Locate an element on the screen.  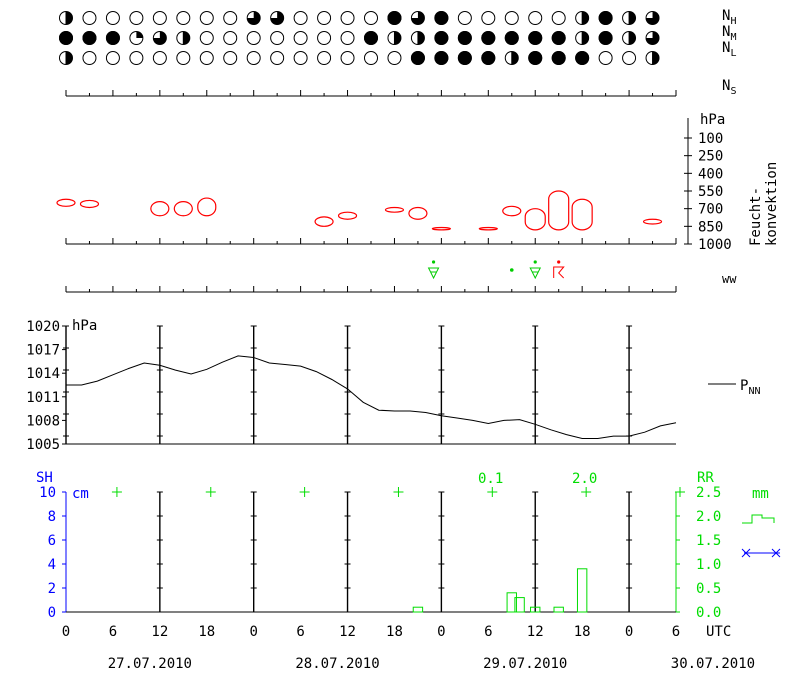
snow-legend-icon is located at coordinates (761, 553).